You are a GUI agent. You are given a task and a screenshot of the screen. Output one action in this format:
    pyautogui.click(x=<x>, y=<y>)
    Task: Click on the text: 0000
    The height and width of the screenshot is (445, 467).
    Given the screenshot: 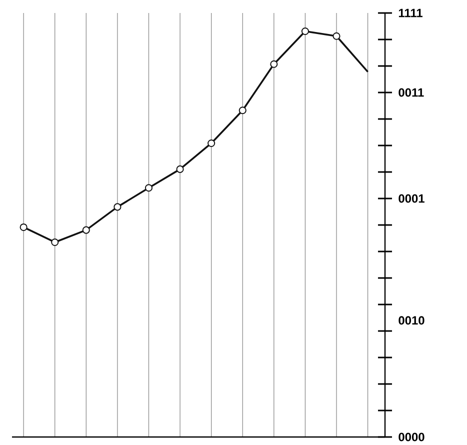 What is the action you would take?
    pyautogui.click(x=411, y=437)
    